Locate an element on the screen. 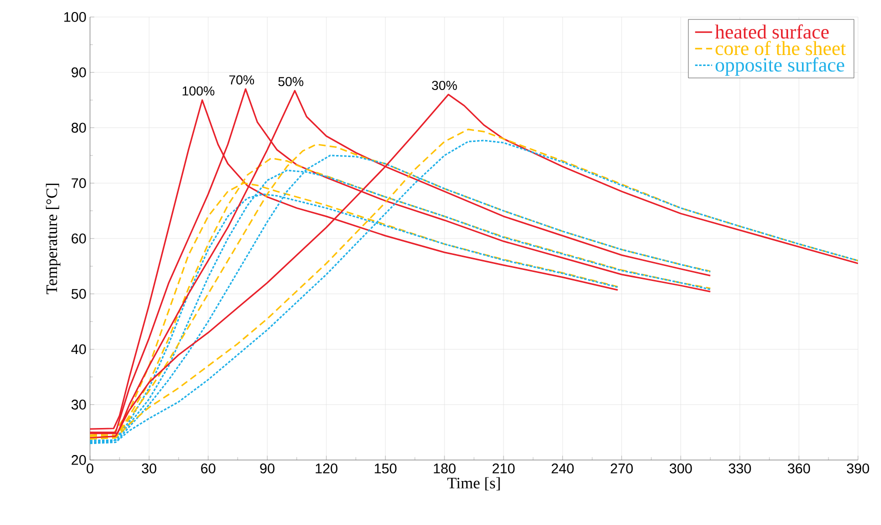 The height and width of the screenshot is (525, 881). y-tick-label: 20 is located at coordinates (79, 460).